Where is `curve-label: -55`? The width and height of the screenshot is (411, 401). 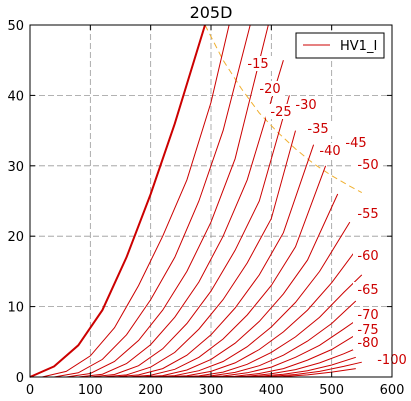 curve-label: -55 is located at coordinates (367, 214).